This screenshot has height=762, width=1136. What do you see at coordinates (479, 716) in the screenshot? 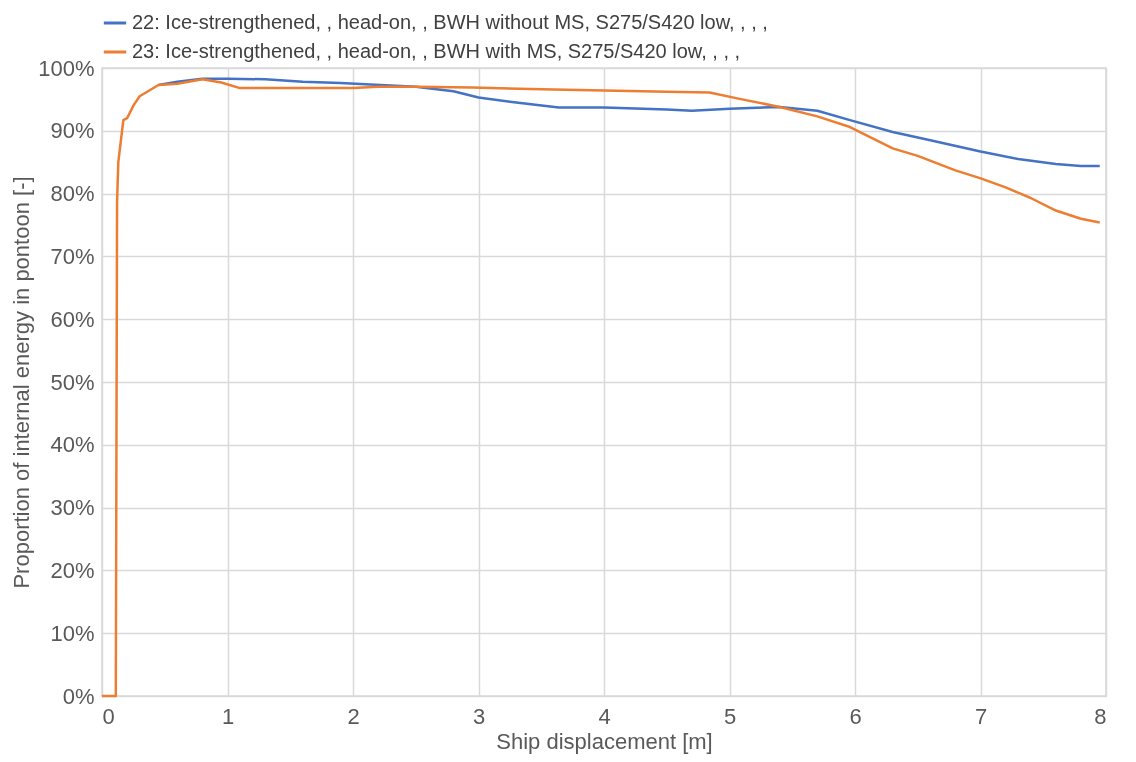
I see `x-tick-label: 3` at bounding box center [479, 716].